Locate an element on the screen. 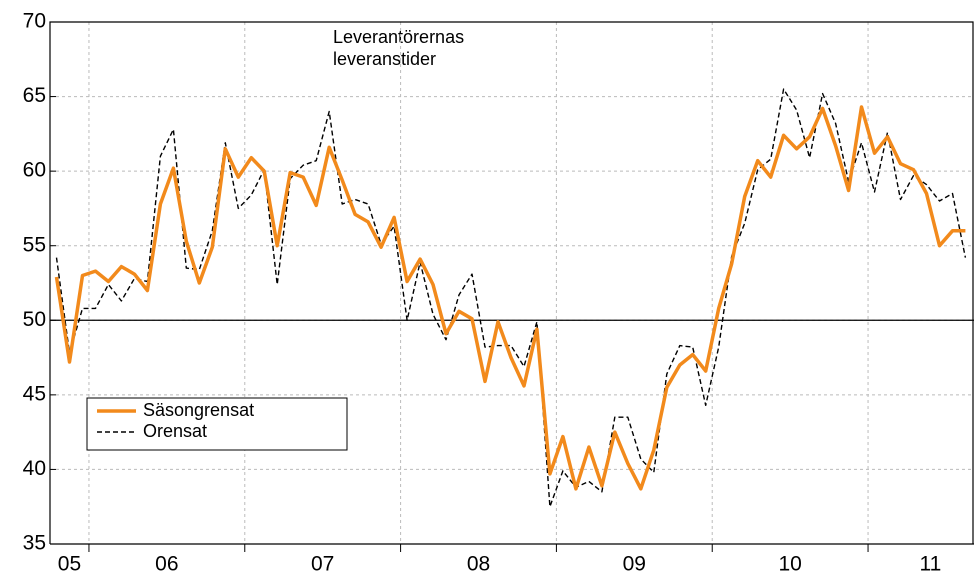  x-tick-label: 09 is located at coordinates (634, 564).